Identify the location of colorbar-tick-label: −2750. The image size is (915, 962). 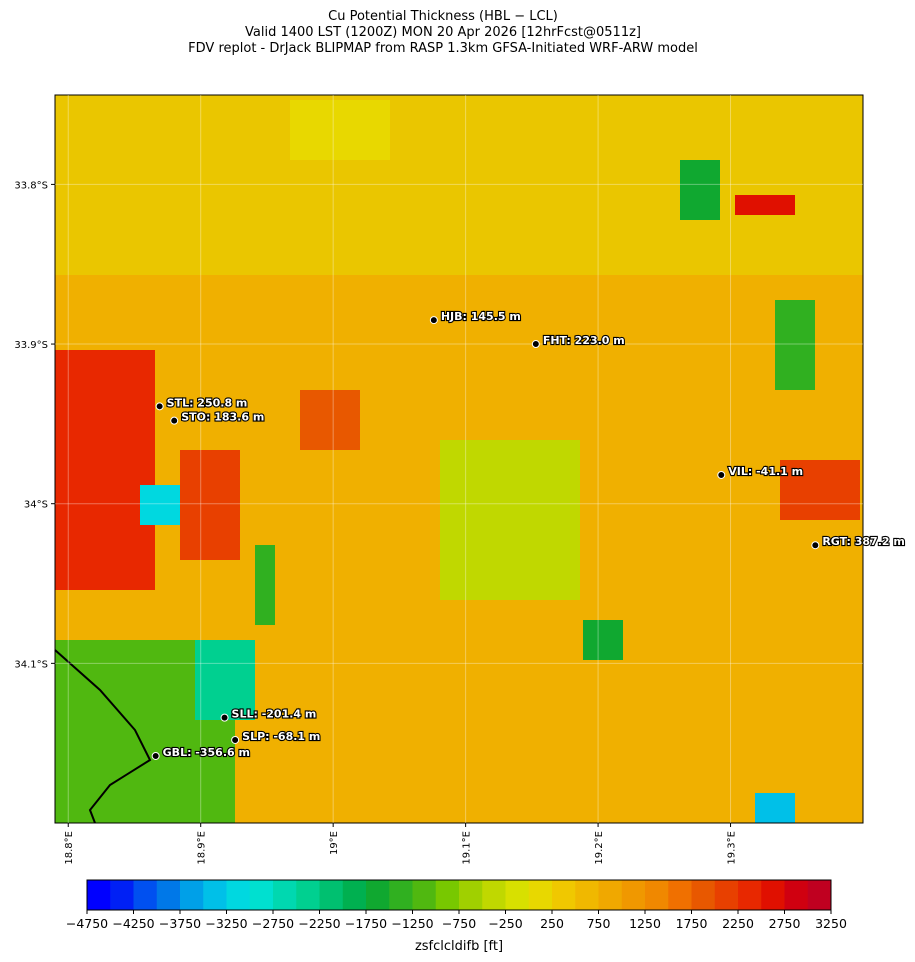
(273, 923).